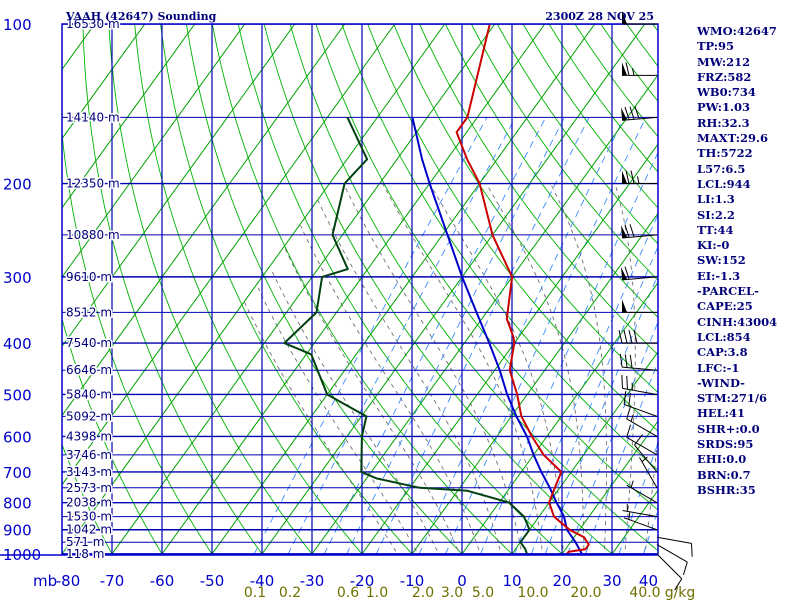 The height and width of the screenshot is (600, 800). I want to click on height-label: 5840 m, so click(89, 394).